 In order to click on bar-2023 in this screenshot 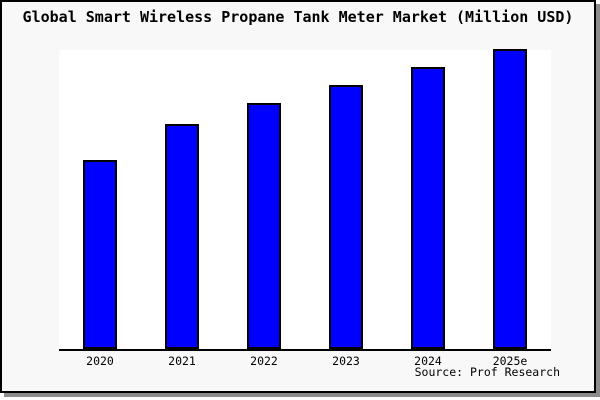, I will do `click(346, 217)`.